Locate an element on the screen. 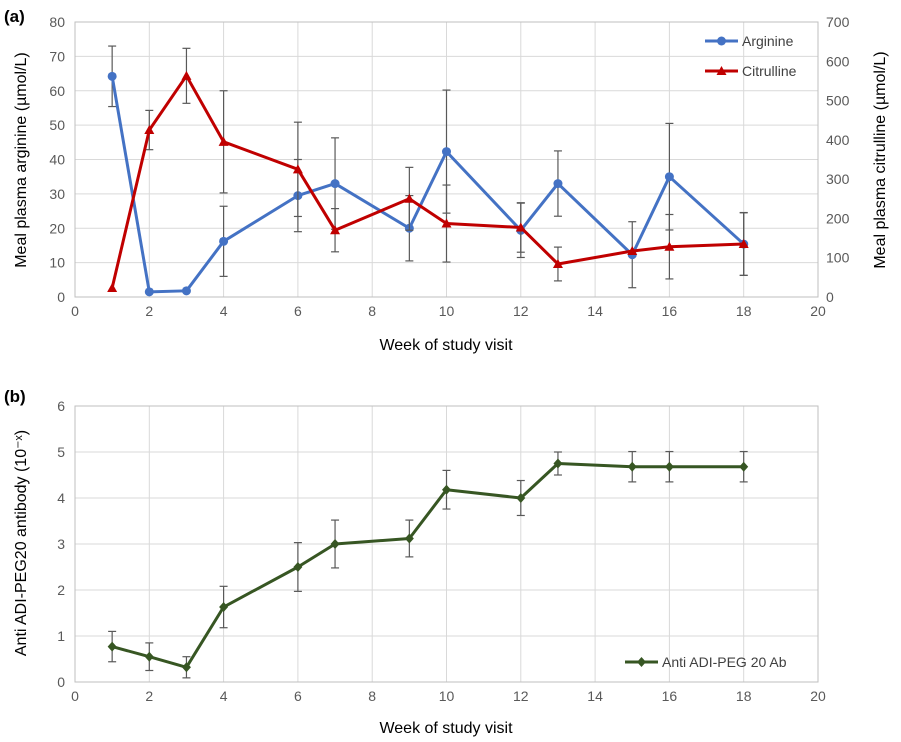  y2-tick-label: 100 is located at coordinates (838, 258).